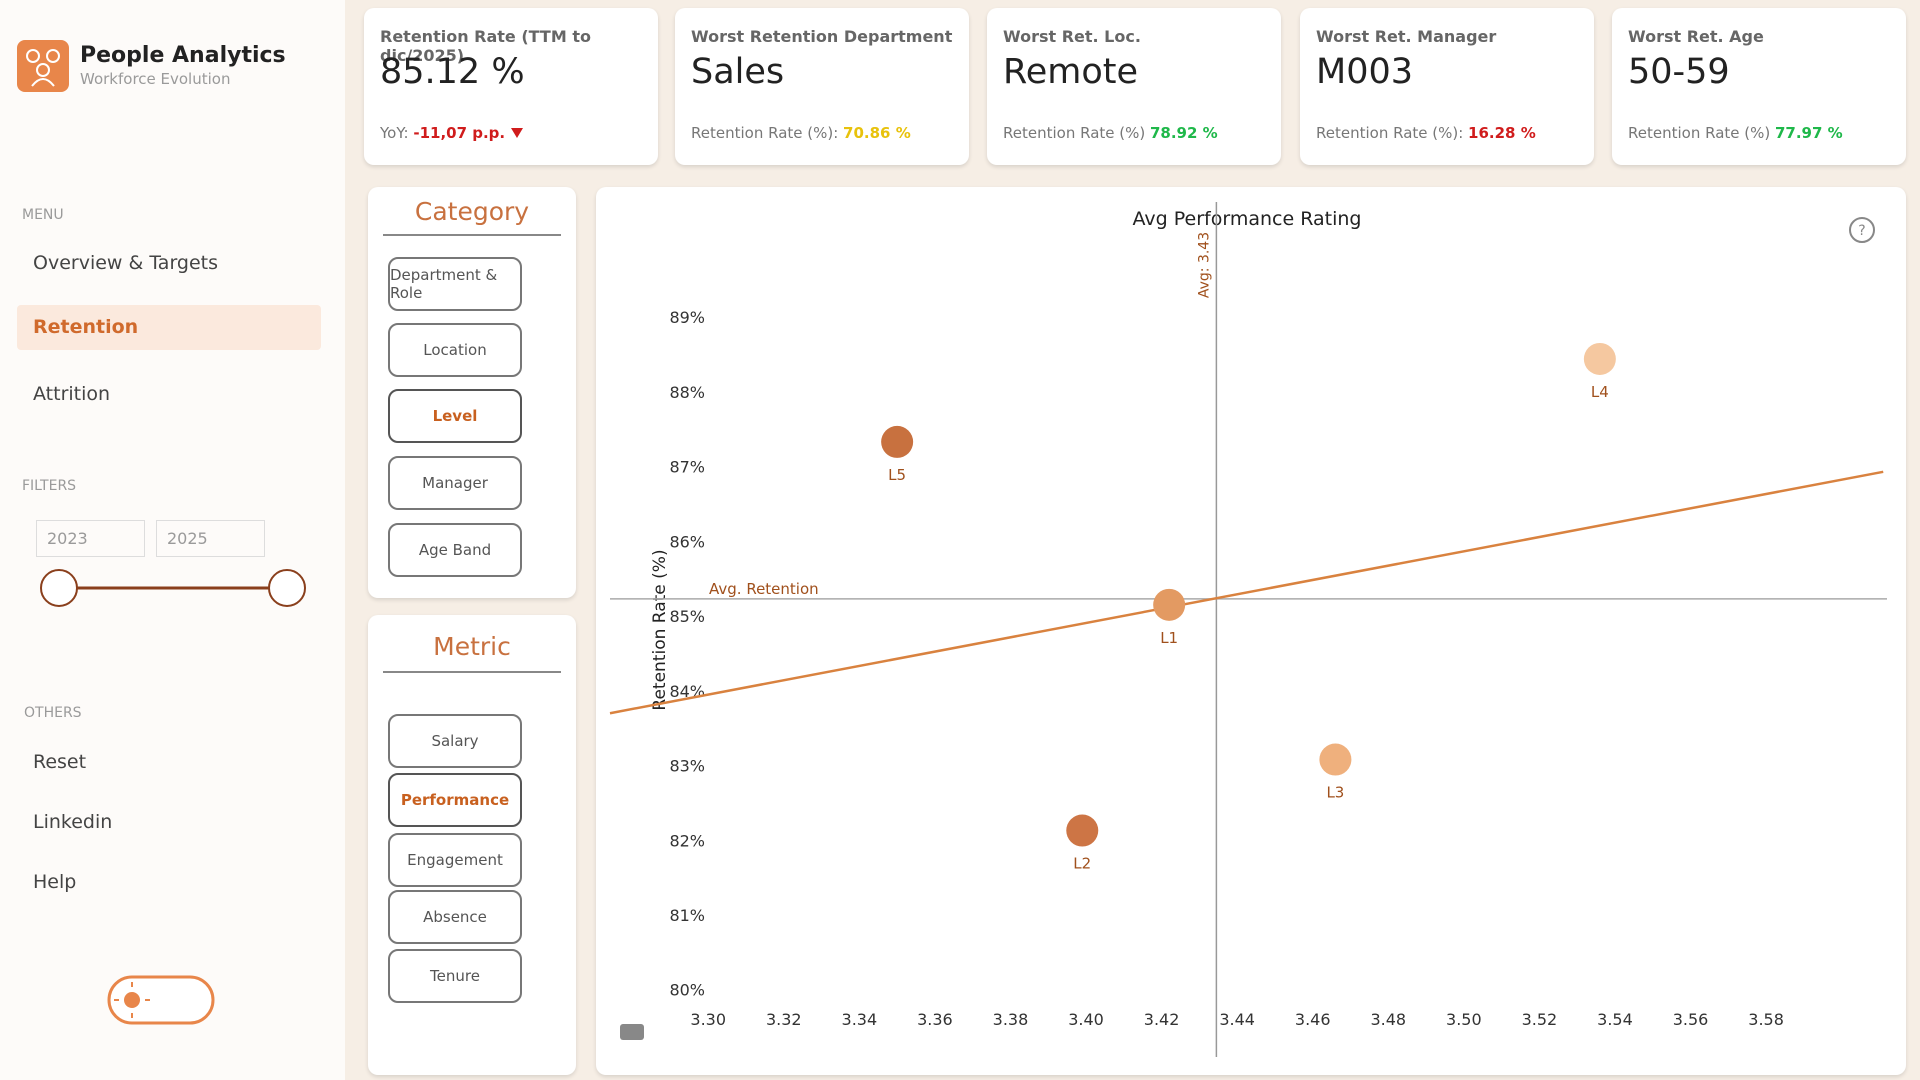  Describe the element at coordinates (455, 860) in the screenshot. I see `button: Engagement` at that location.